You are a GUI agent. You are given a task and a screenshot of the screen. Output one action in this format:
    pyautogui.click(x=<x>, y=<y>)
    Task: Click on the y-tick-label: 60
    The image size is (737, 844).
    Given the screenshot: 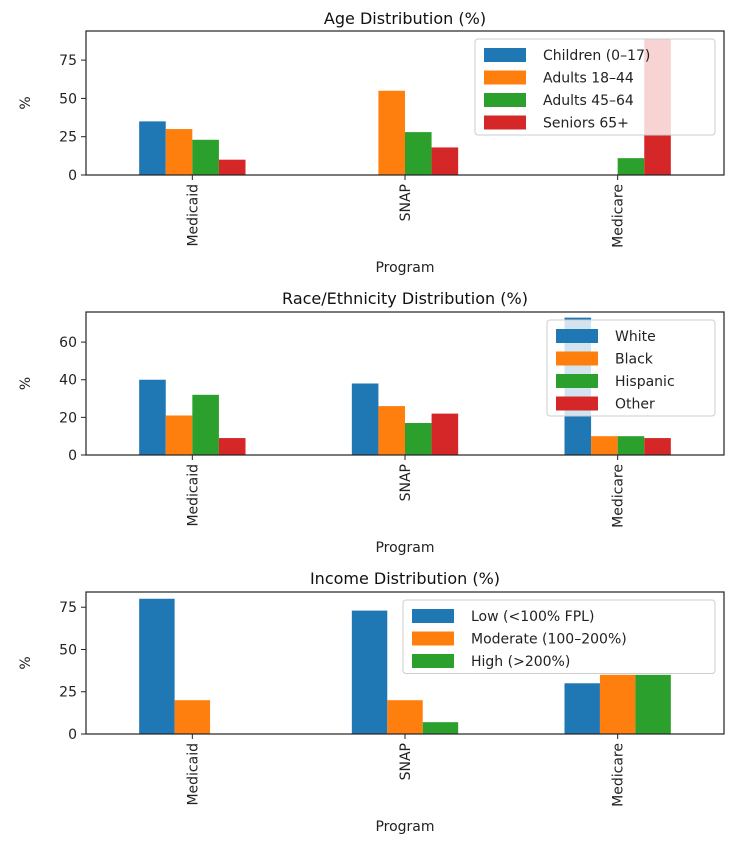 What is the action you would take?
    pyautogui.click(x=68, y=343)
    